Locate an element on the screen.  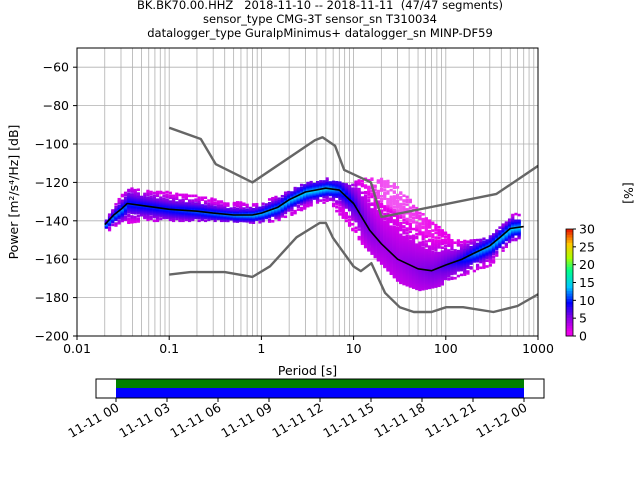
colorbar-tick-label: 25 is located at coordinates (587, 246).